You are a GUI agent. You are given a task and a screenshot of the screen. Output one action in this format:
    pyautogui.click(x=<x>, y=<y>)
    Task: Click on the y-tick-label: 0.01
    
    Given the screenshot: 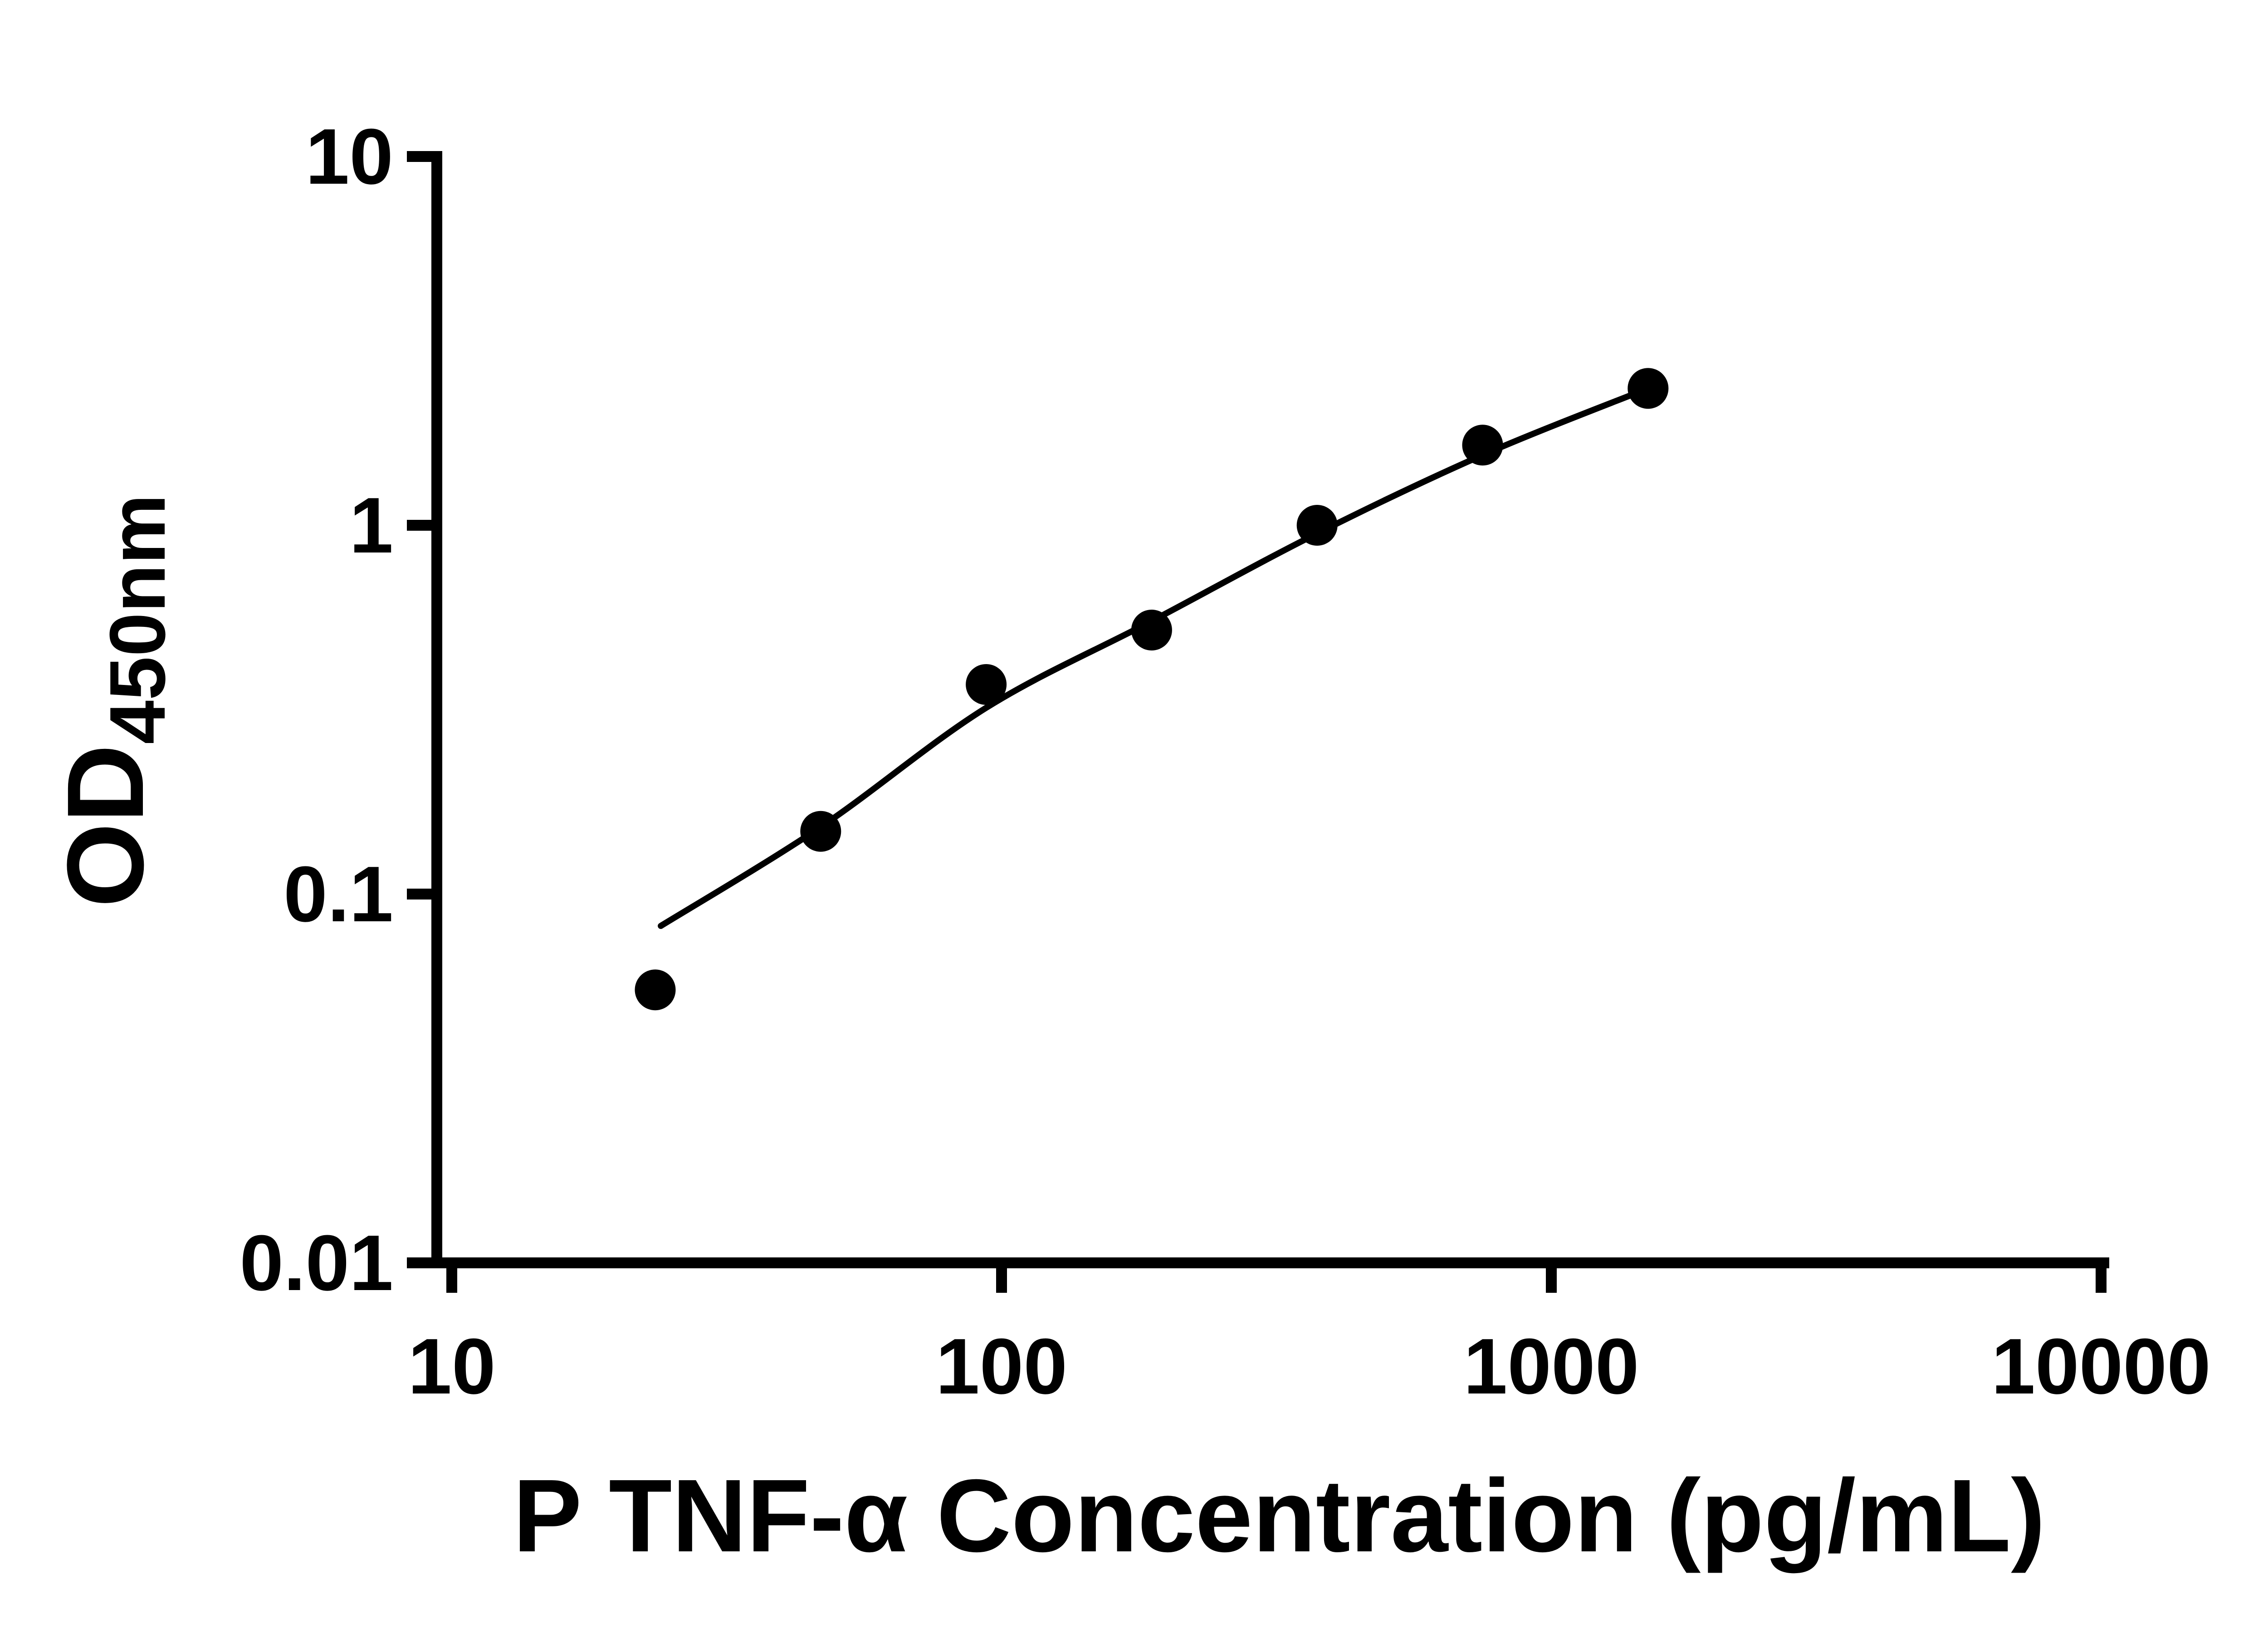 What is the action you would take?
    pyautogui.click(x=317, y=1262)
    